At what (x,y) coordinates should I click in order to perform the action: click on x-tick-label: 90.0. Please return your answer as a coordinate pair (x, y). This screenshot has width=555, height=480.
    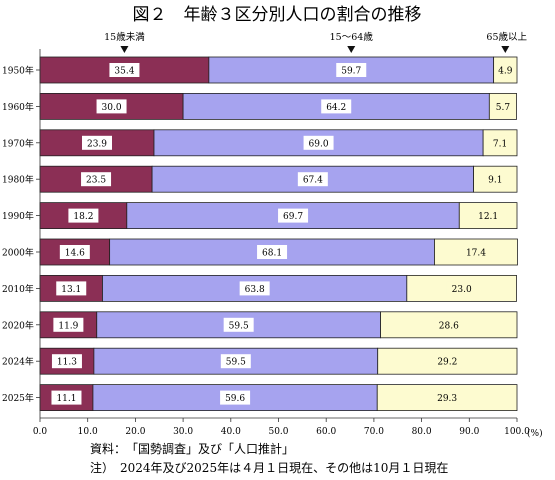
    Looking at the image, I should click on (469, 432).